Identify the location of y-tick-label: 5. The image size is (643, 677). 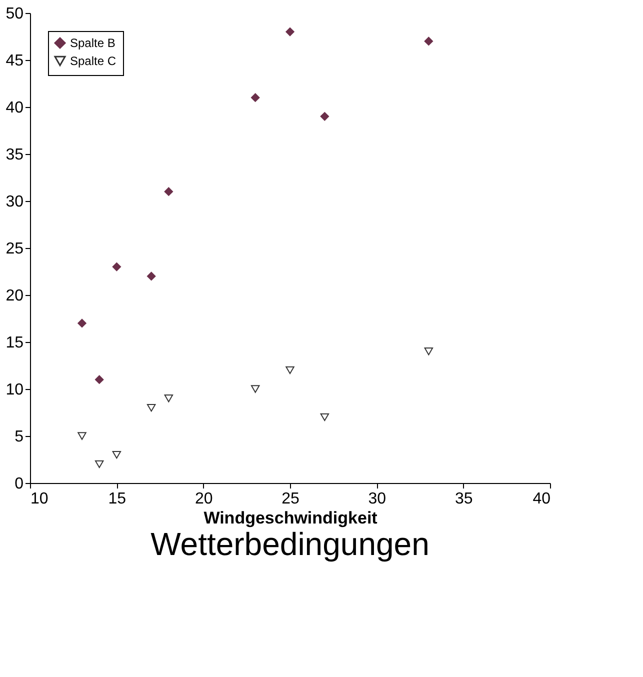
(19, 437).